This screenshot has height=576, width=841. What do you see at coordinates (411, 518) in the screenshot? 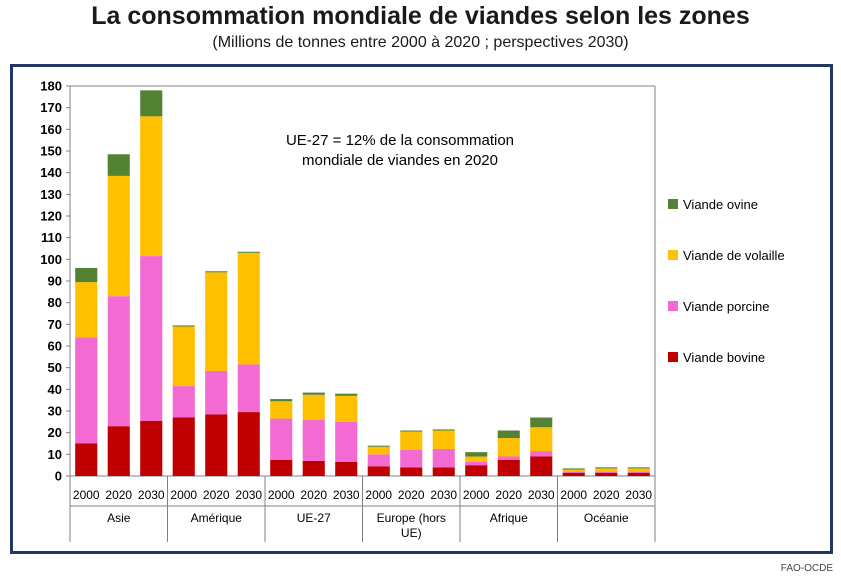
I see `x-group-label: Europe (hors` at bounding box center [411, 518].